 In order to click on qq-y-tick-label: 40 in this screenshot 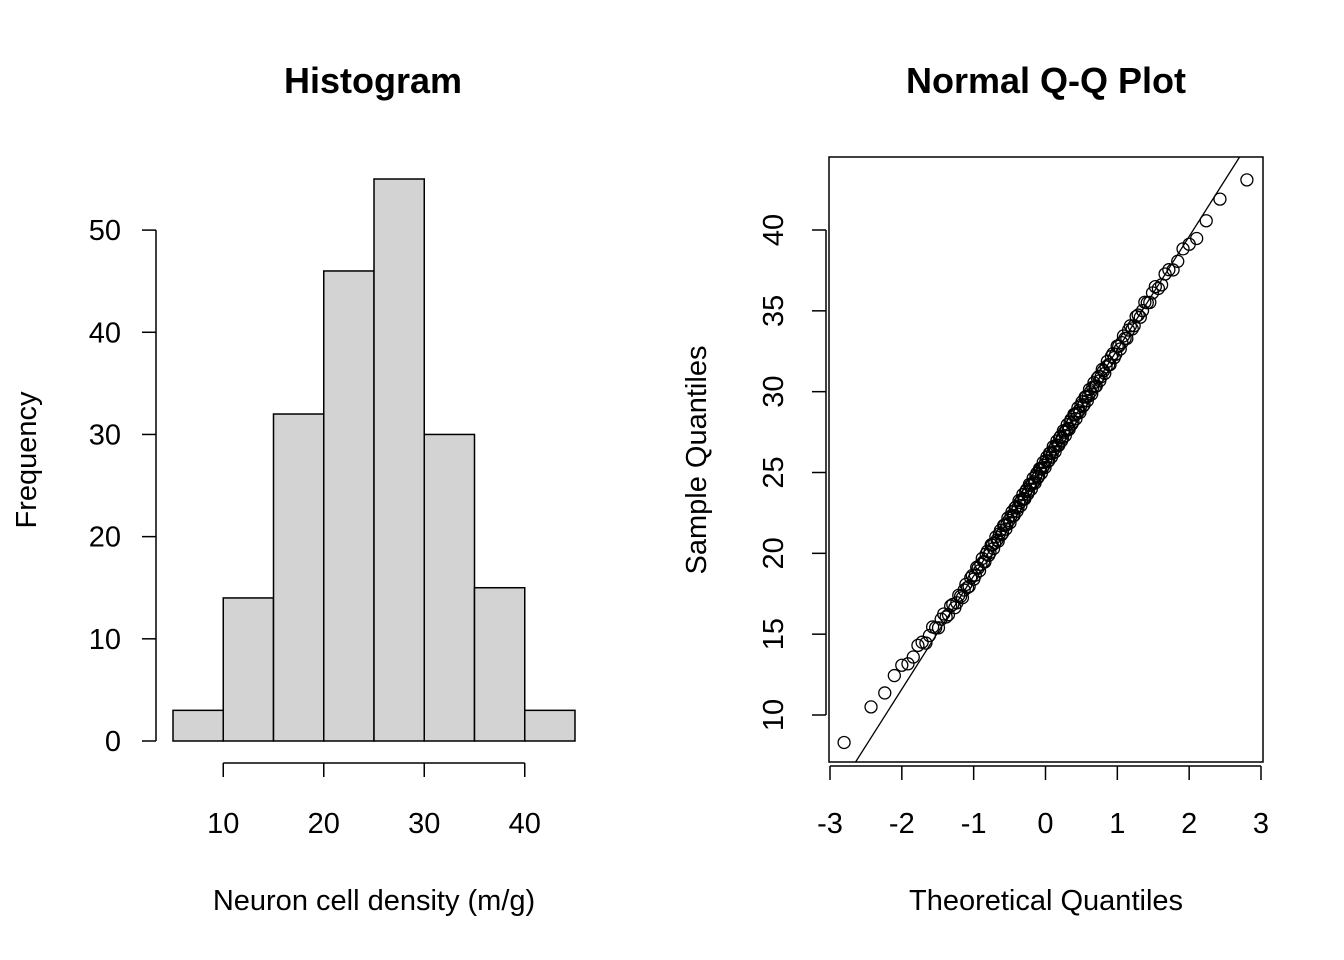, I will do `click(774, 230)`.